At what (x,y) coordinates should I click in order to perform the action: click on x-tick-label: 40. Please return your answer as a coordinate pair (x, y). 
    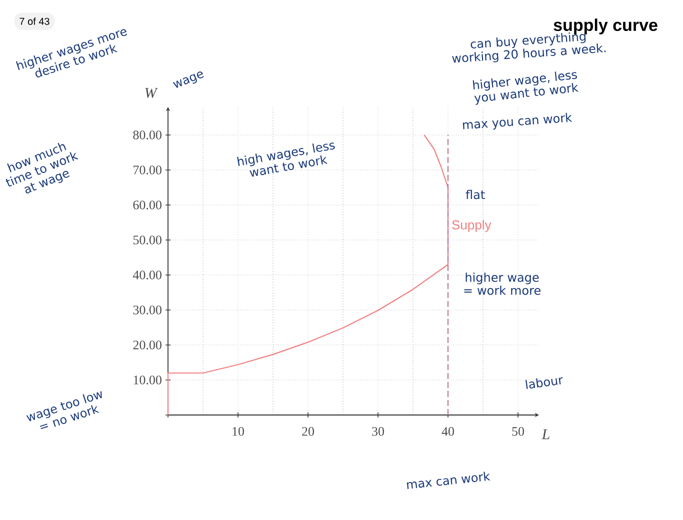
    Looking at the image, I should click on (448, 431).